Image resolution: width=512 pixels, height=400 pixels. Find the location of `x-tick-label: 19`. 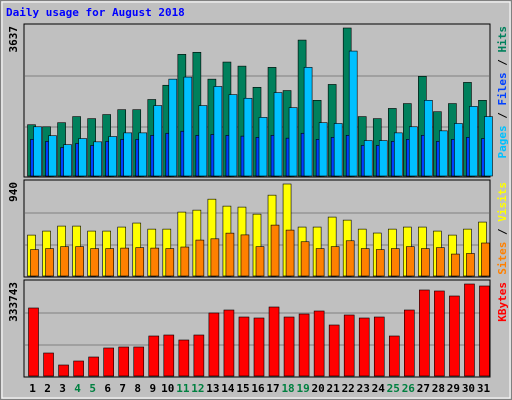

x-tick-label: 19 is located at coordinates (302, 388).